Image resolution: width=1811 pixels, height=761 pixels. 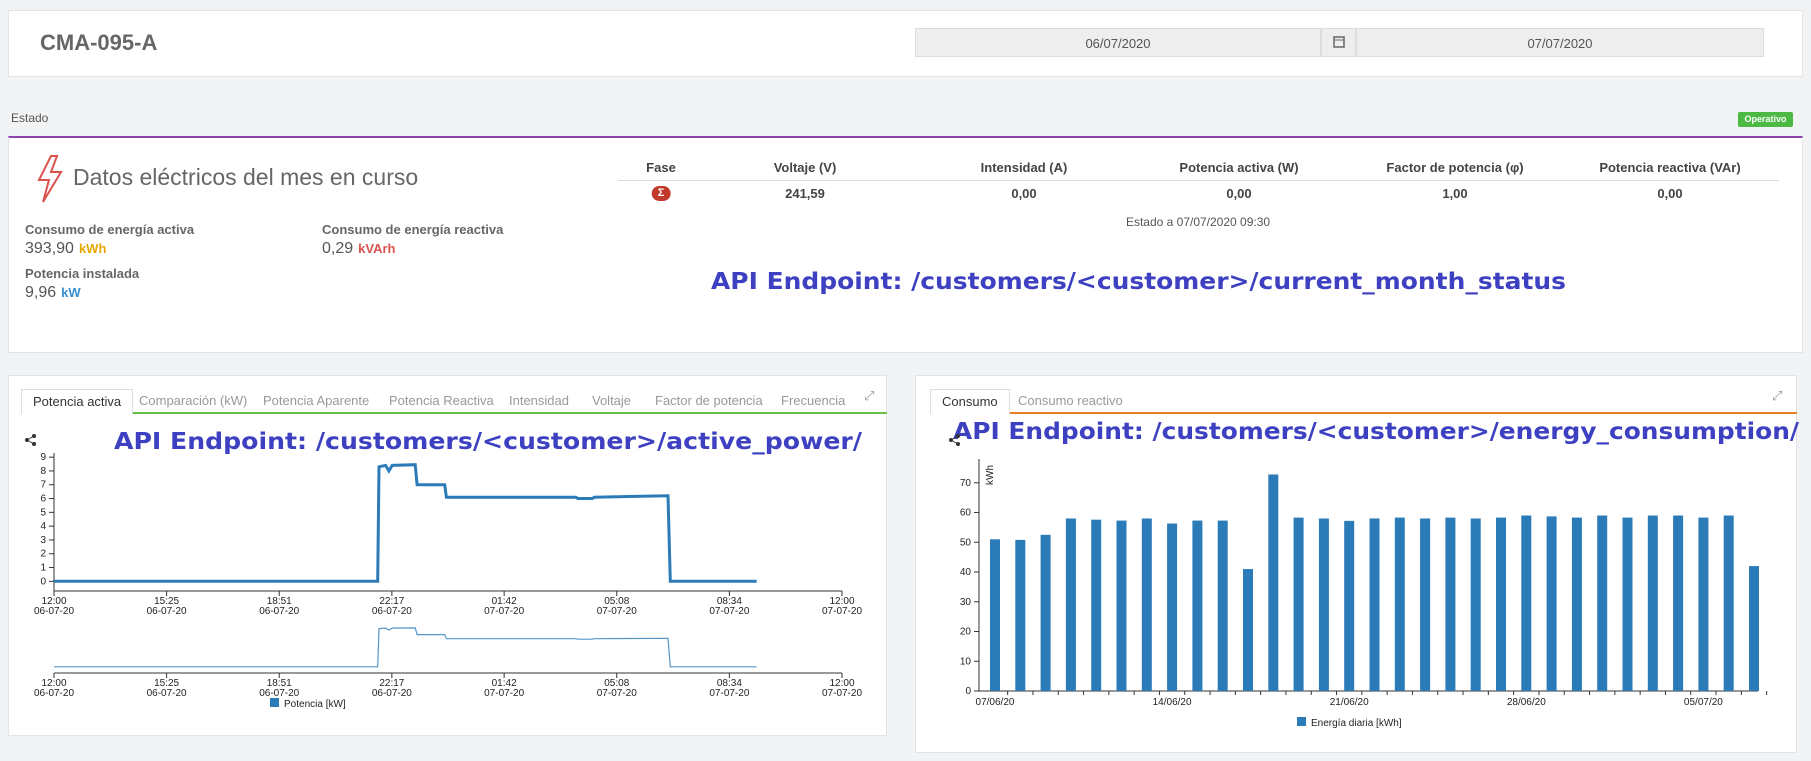 What do you see at coordinates (966, 572) in the screenshot?
I see `y-tick-label: 40` at bounding box center [966, 572].